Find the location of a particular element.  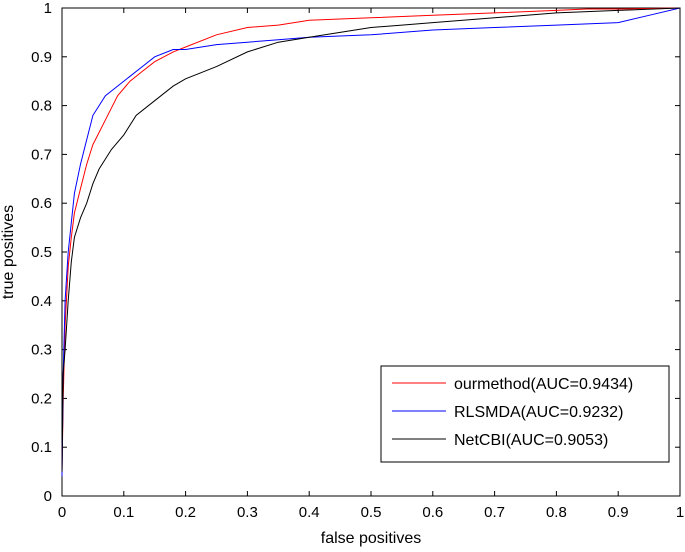

y-tick-label: 0.1 is located at coordinates (41, 447).